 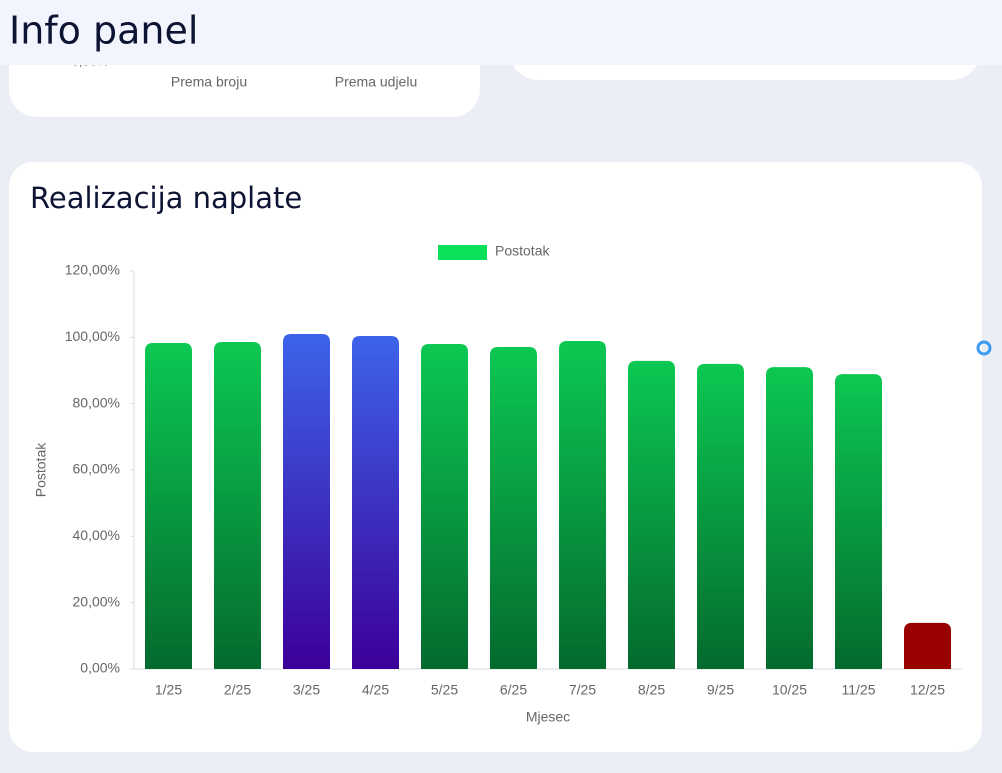 I want to click on x-tick-label: 6/25, so click(x=513, y=690).